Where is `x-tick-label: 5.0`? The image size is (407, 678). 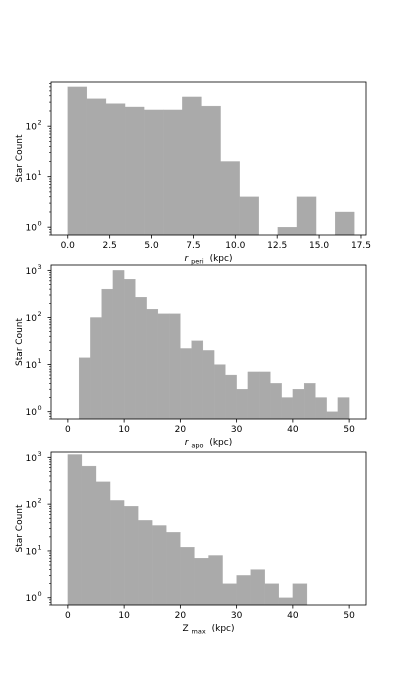 x-tick-label: 5.0 is located at coordinates (151, 246).